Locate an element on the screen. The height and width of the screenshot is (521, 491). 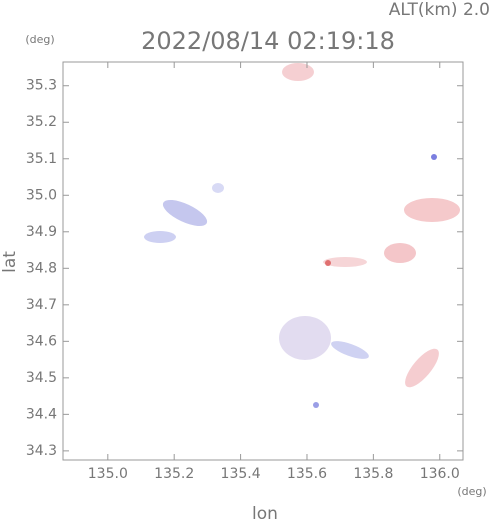
y-tick-label: 34.8 is located at coordinates (41, 268).